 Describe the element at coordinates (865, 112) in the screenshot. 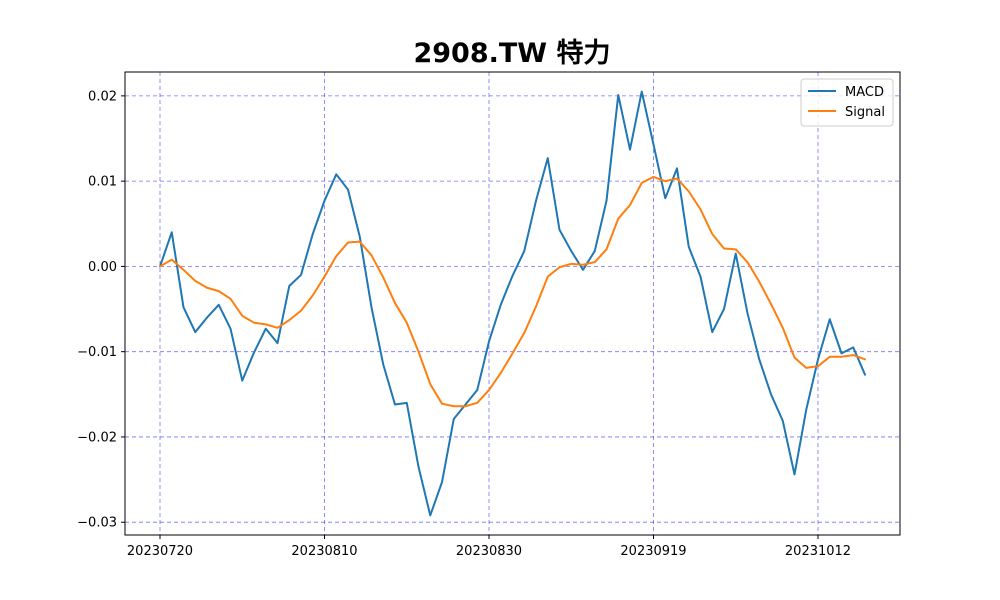

I see `legend-label-signal: Signal` at that location.